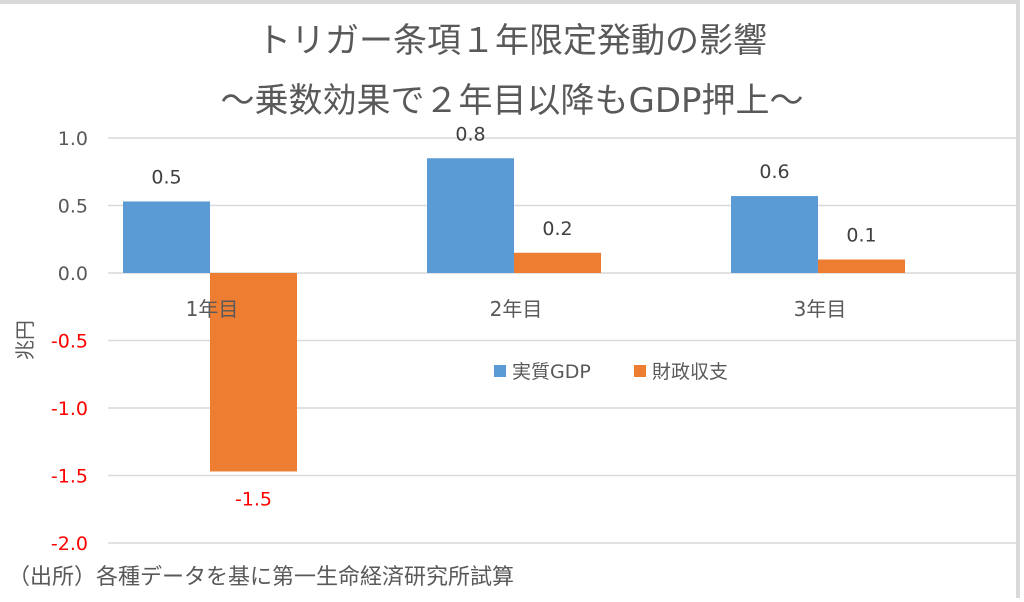  I want to click on legend-label: 財政収支, so click(690, 372).